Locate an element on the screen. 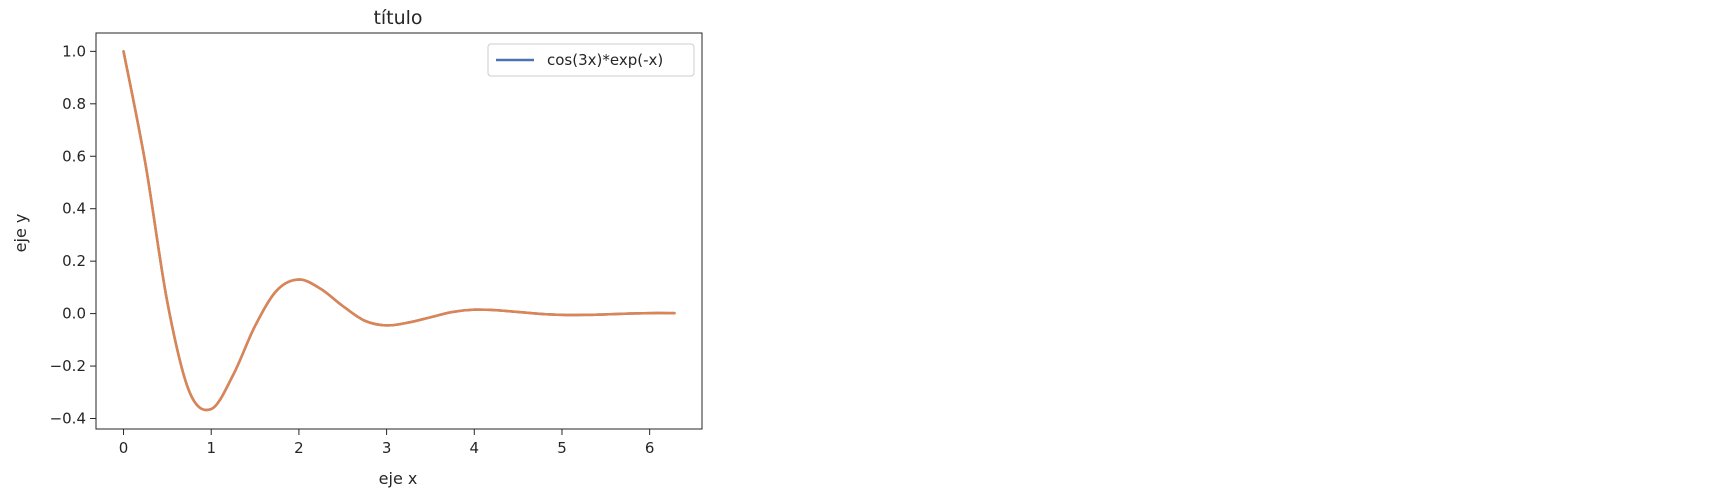 This screenshot has width=1728, height=494. legend-label-cos-exp: cos(3x)*exp(-x) is located at coordinates (605, 60).